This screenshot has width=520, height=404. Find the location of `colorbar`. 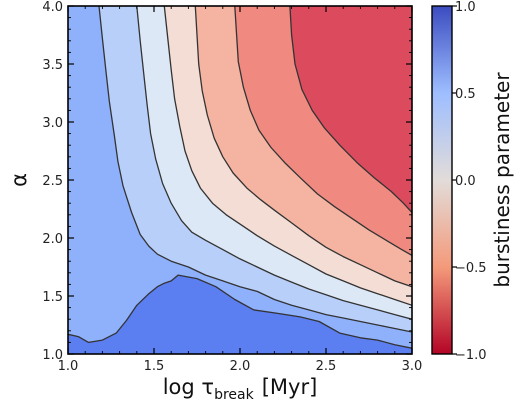

colorbar is located at coordinates (442, 180).